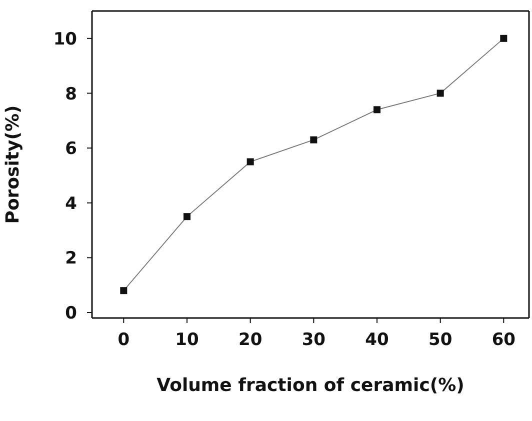 This screenshot has height=421, width=532. Describe the element at coordinates (310, 385) in the screenshot. I see `x-axis-title: Volume fraction of ceramic(%)` at that location.